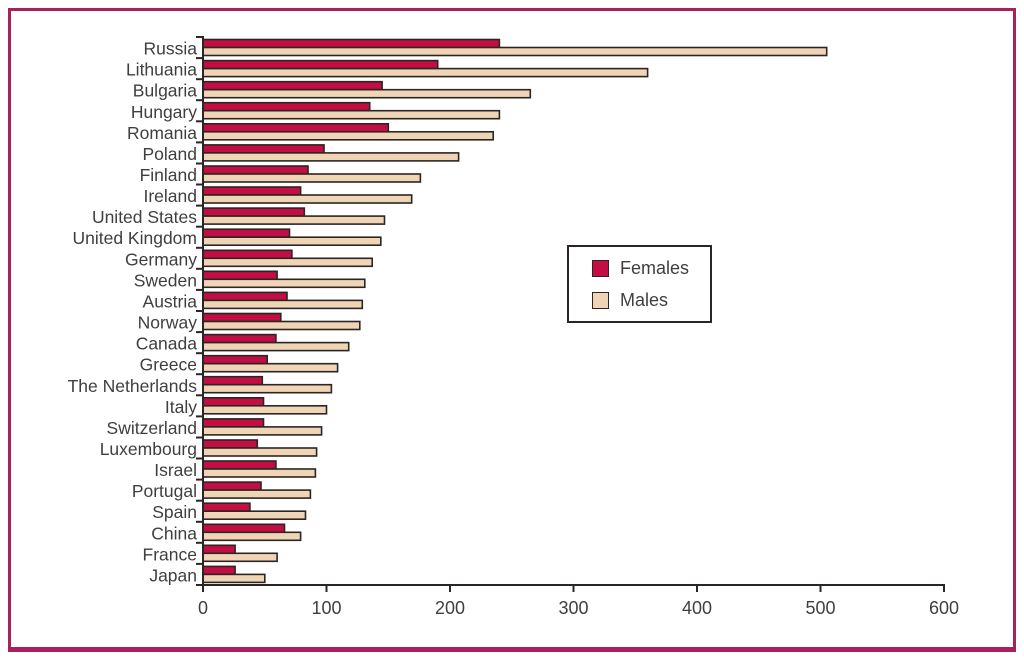 The height and width of the screenshot is (659, 1024). Describe the element at coordinates (168, 175) in the screenshot. I see `category-label: Finland` at that location.